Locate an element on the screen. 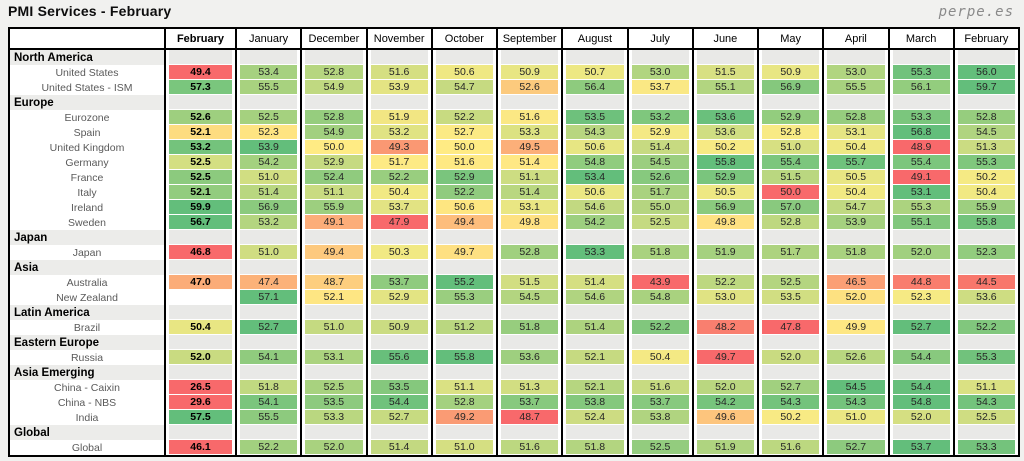 The image size is (1024, 461). column-header-october-4: October is located at coordinates (463, 39).